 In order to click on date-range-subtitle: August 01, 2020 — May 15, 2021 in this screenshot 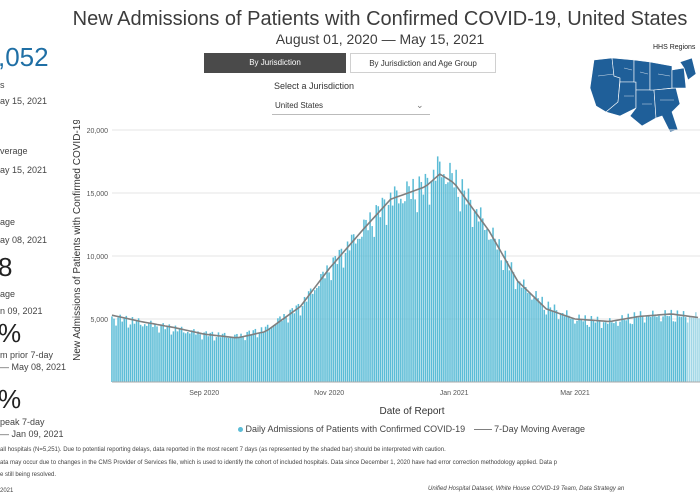, I will do `click(380, 39)`.